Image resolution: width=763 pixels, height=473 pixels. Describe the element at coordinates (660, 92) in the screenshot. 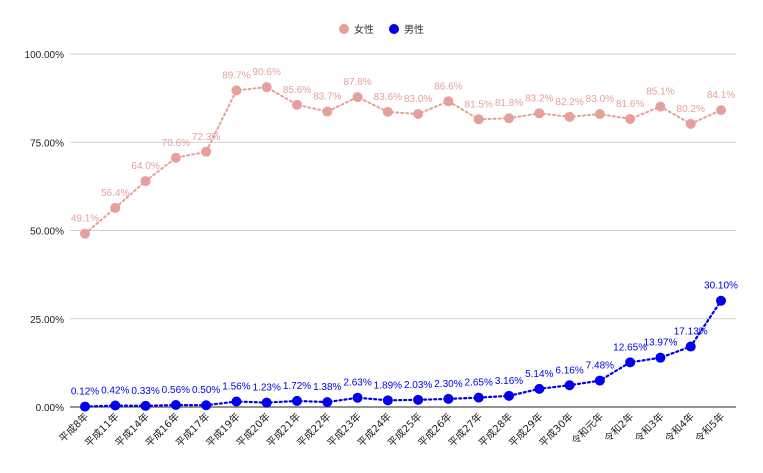

I see `data-label: 85.1%` at that location.